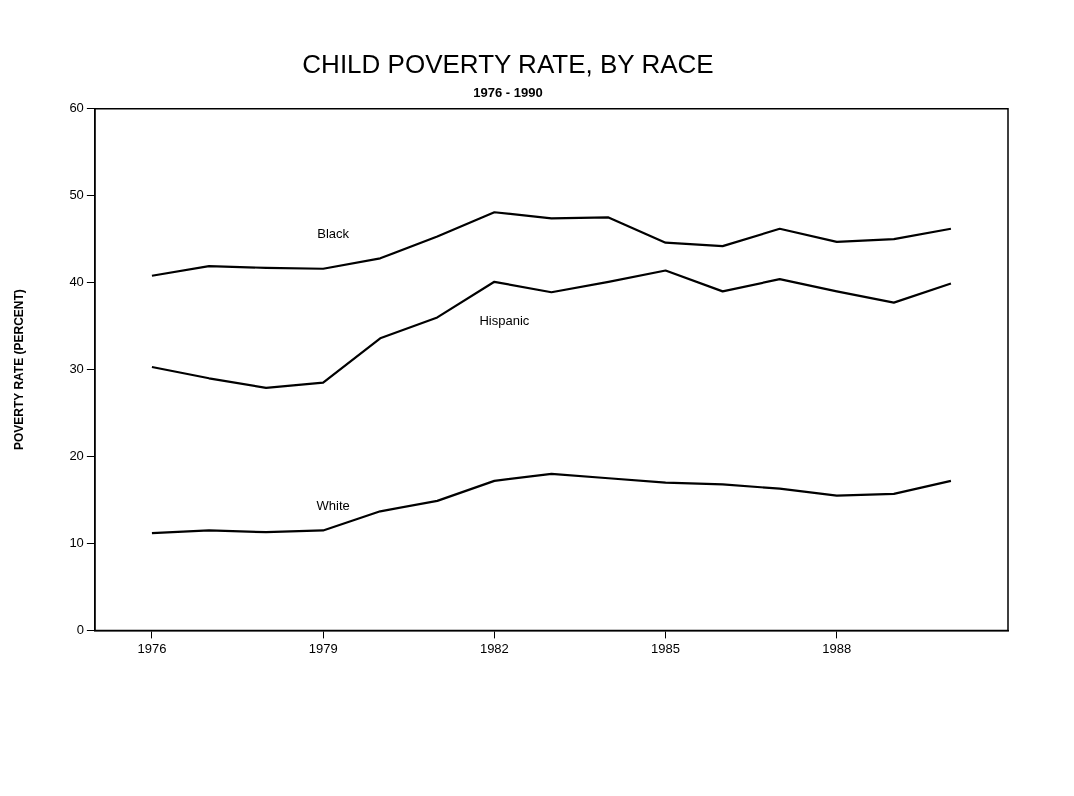  Describe the element at coordinates (666, 648) in the screenshot. I see `x-tick-label: 1985` at that location.